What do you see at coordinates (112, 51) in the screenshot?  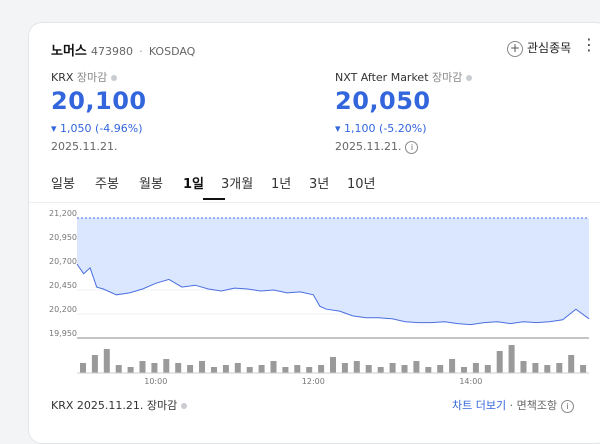 I see `stock-code: 473980` at bounding box center [112, 51].